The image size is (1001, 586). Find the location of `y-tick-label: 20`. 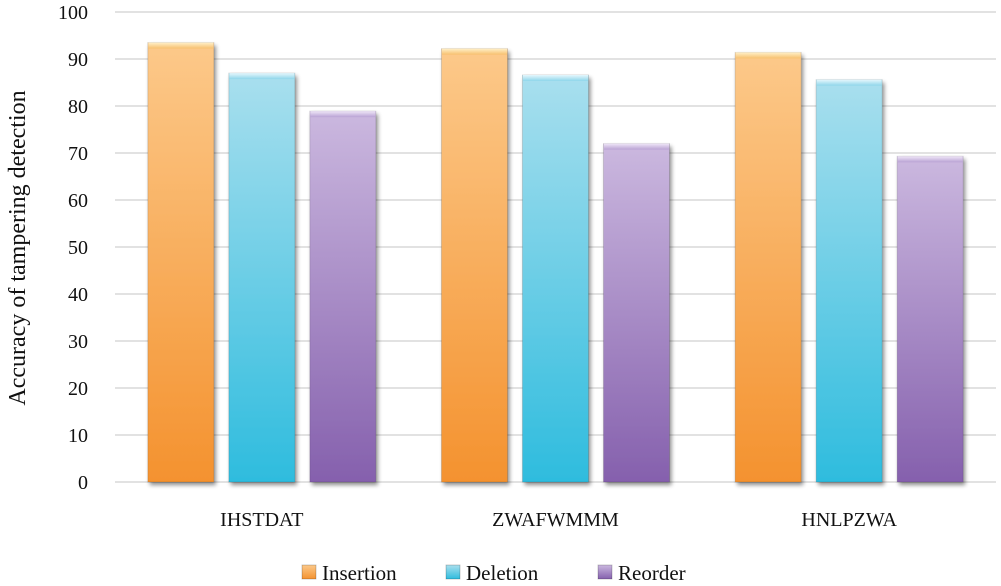

y-tick-label: 20 is located at coordinates (78, 389).